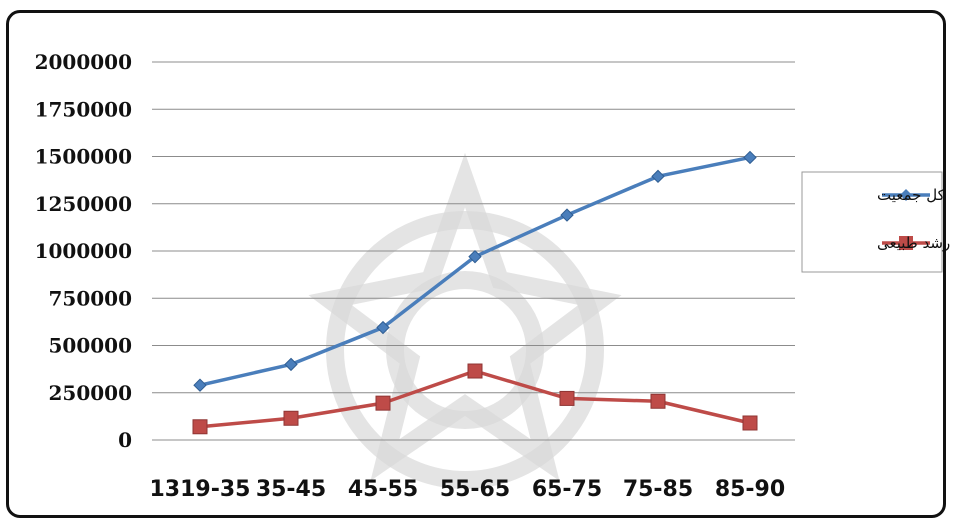 This screenshot has width=958, height=529. I want to click on x-tick-label: 1319-35, so click(200, 489).